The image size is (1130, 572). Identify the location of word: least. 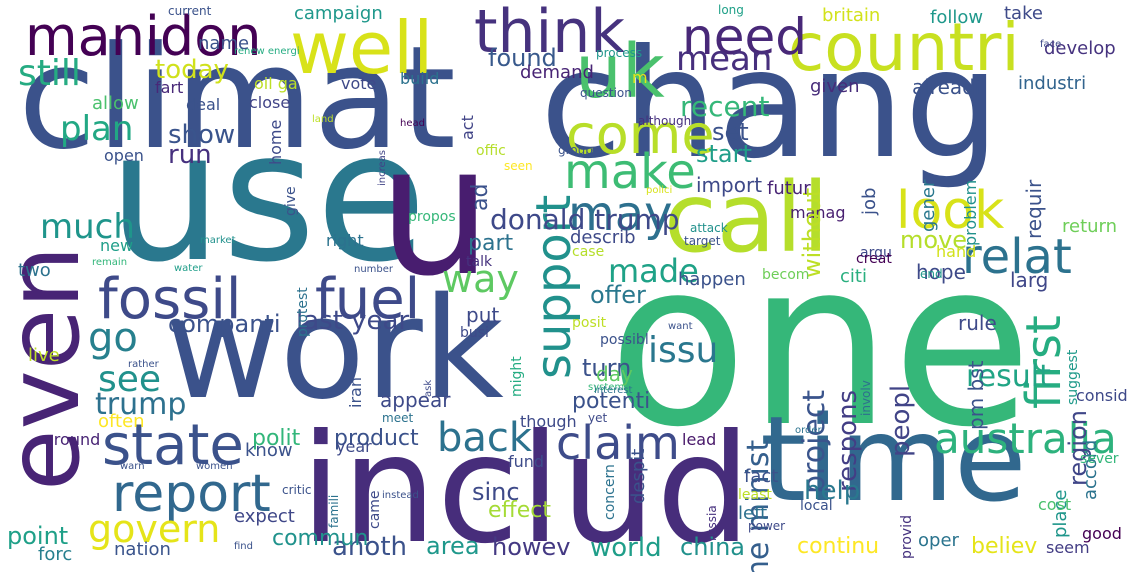
(755, 495).